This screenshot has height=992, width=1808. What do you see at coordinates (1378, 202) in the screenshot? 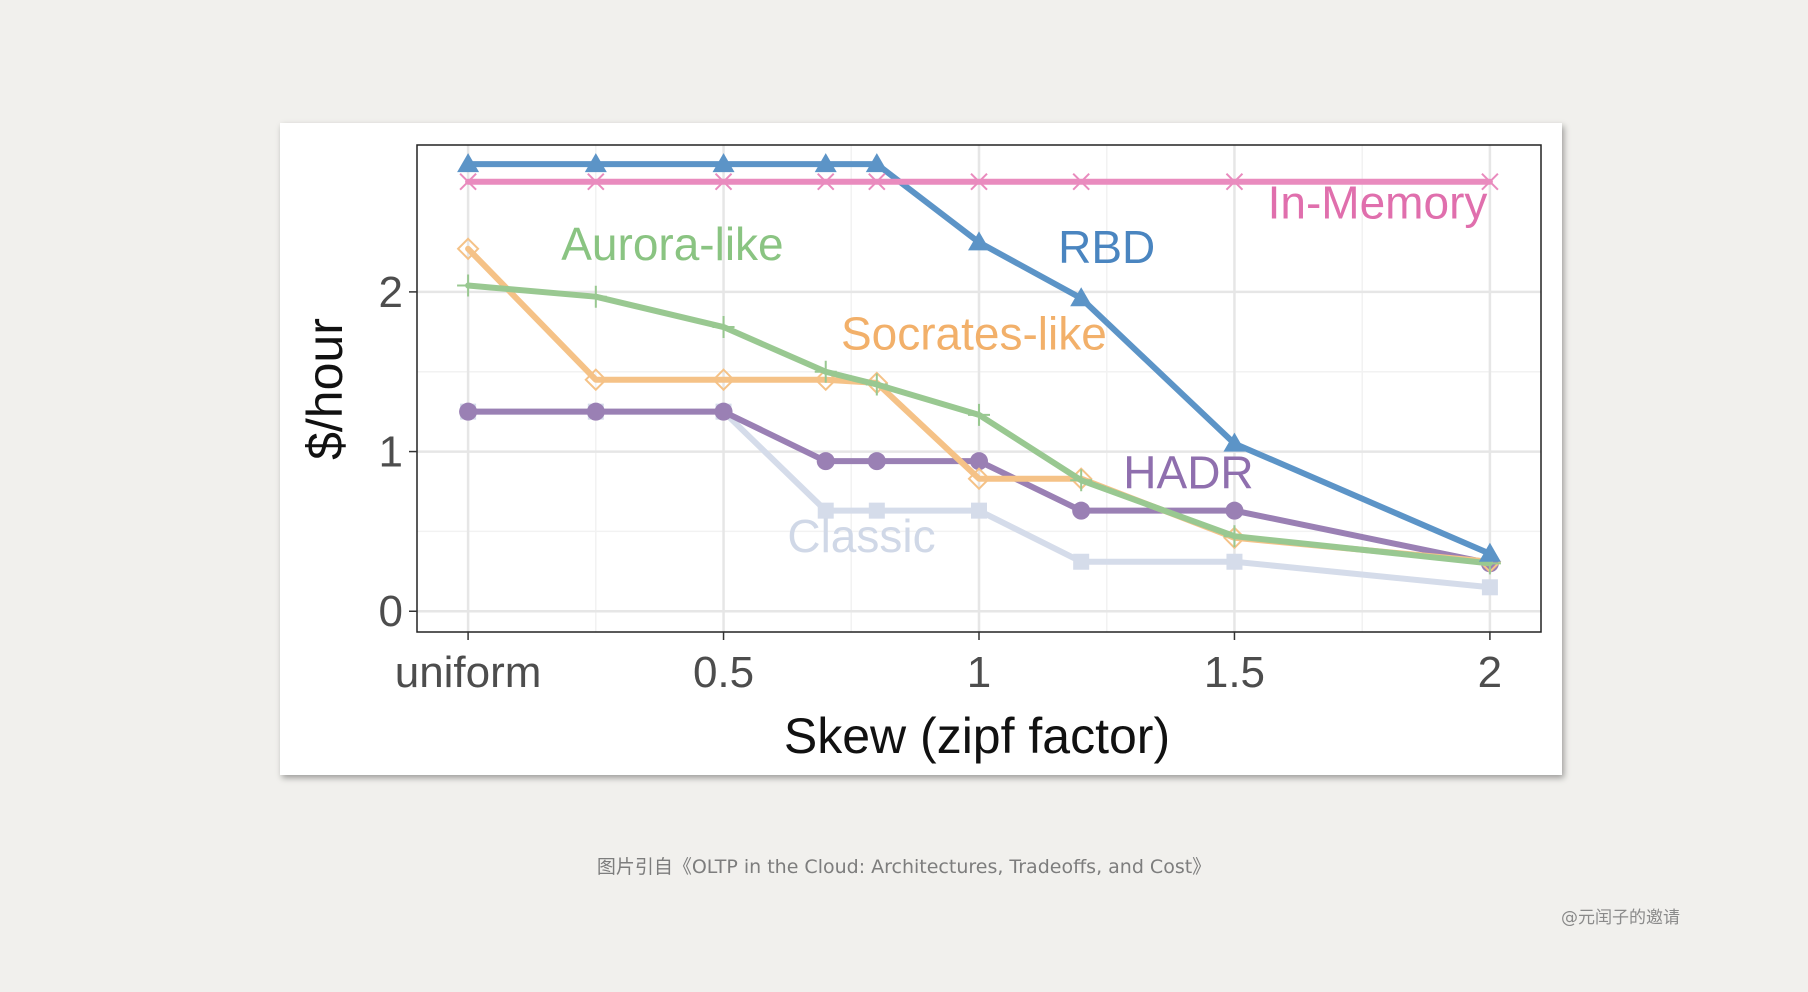
I see `series-label-in-memory: In-Memory` at bounding box center [1378, 202].